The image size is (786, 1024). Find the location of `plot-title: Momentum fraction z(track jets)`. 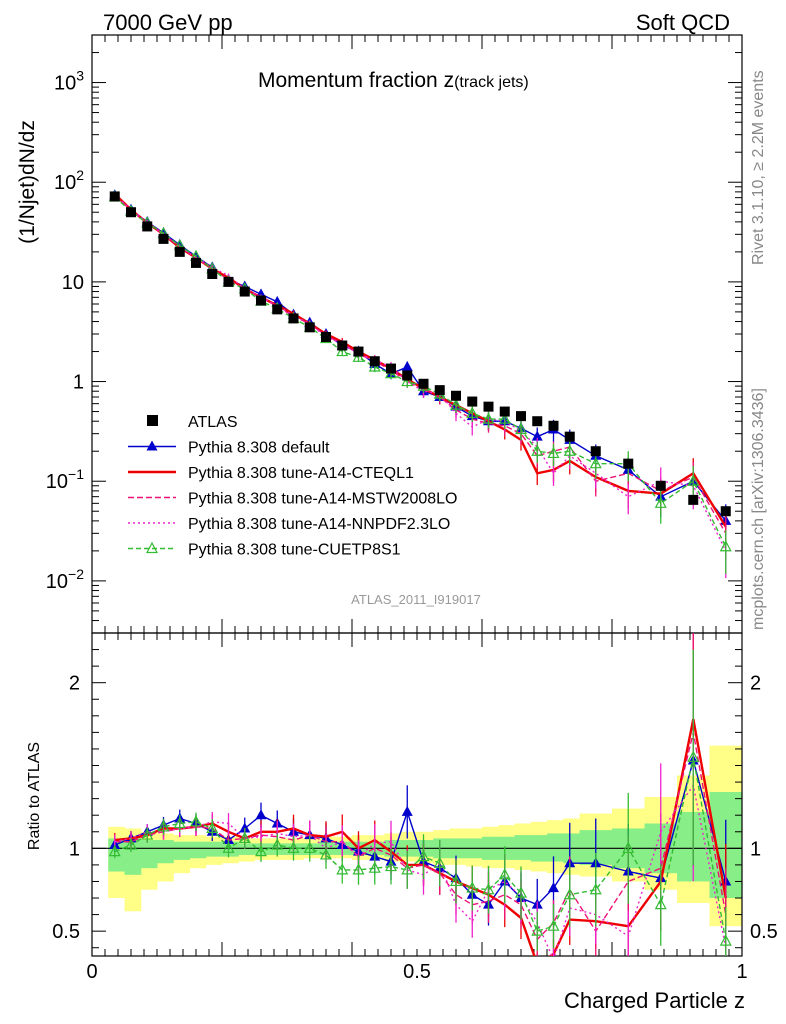

plot-title: Momentum fraction z(track jets) is located at coordinates (393, 80).